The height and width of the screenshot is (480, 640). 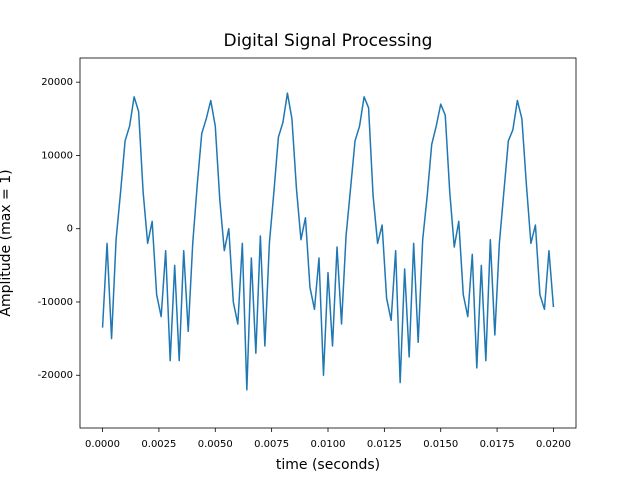 What do you see at coordinates (384, 444) in the screenshot?
I see `x-tick-label: 0.0125` at bounding box center [384, 444].